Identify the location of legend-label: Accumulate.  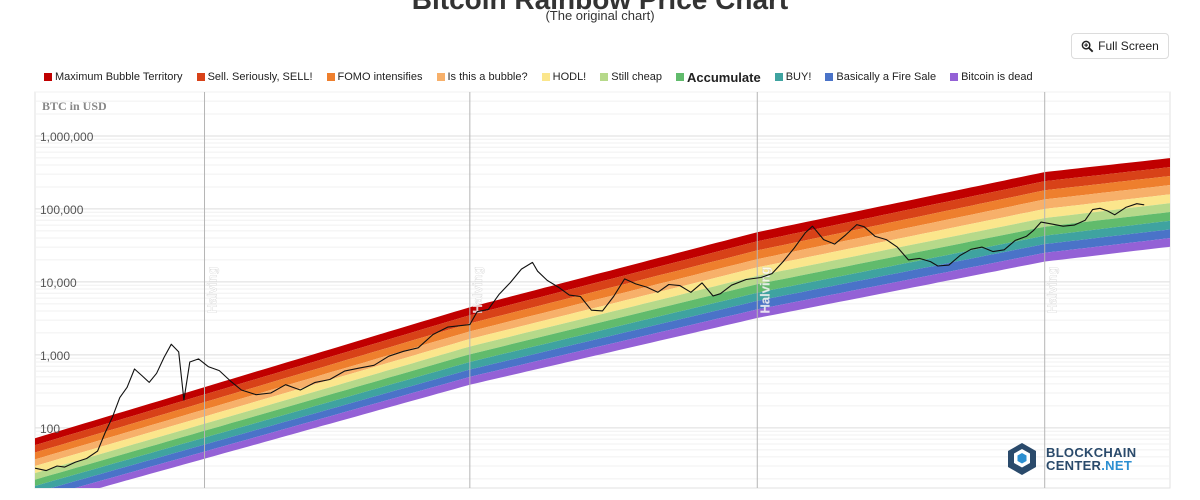
(724, 77).